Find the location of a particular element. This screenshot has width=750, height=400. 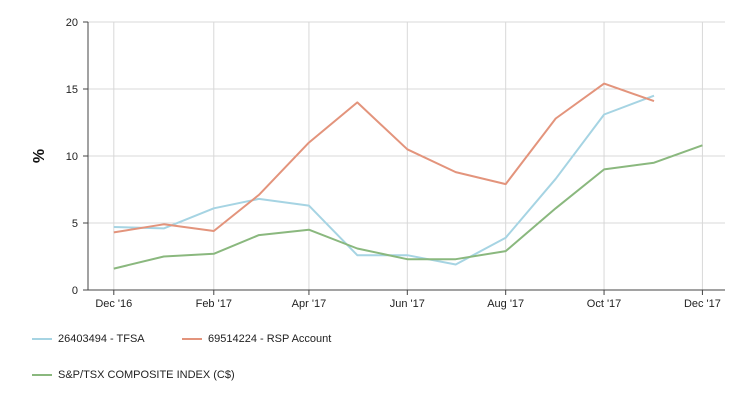

legend-label: S&P/TSX COMPOSITE INDEX (C$) is located at coordinates (146, 375).